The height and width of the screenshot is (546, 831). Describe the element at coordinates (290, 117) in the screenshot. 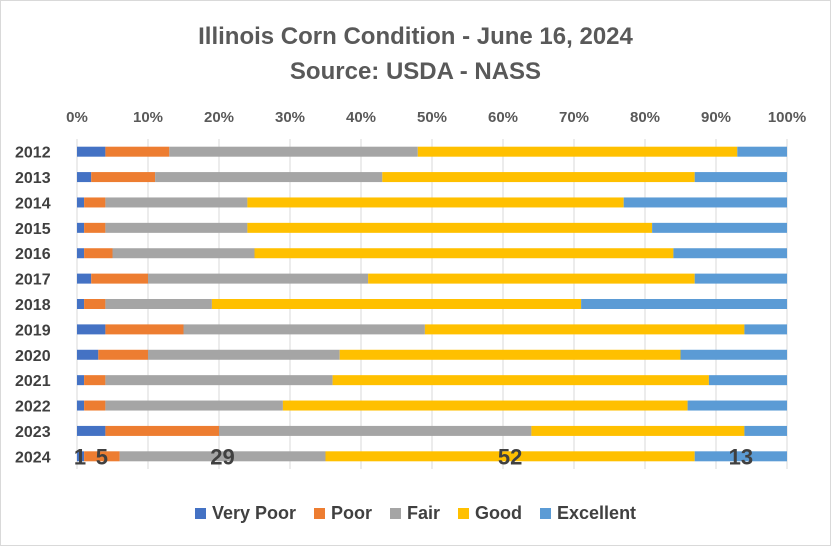

I see `x-tick-label: 30%` at that location.